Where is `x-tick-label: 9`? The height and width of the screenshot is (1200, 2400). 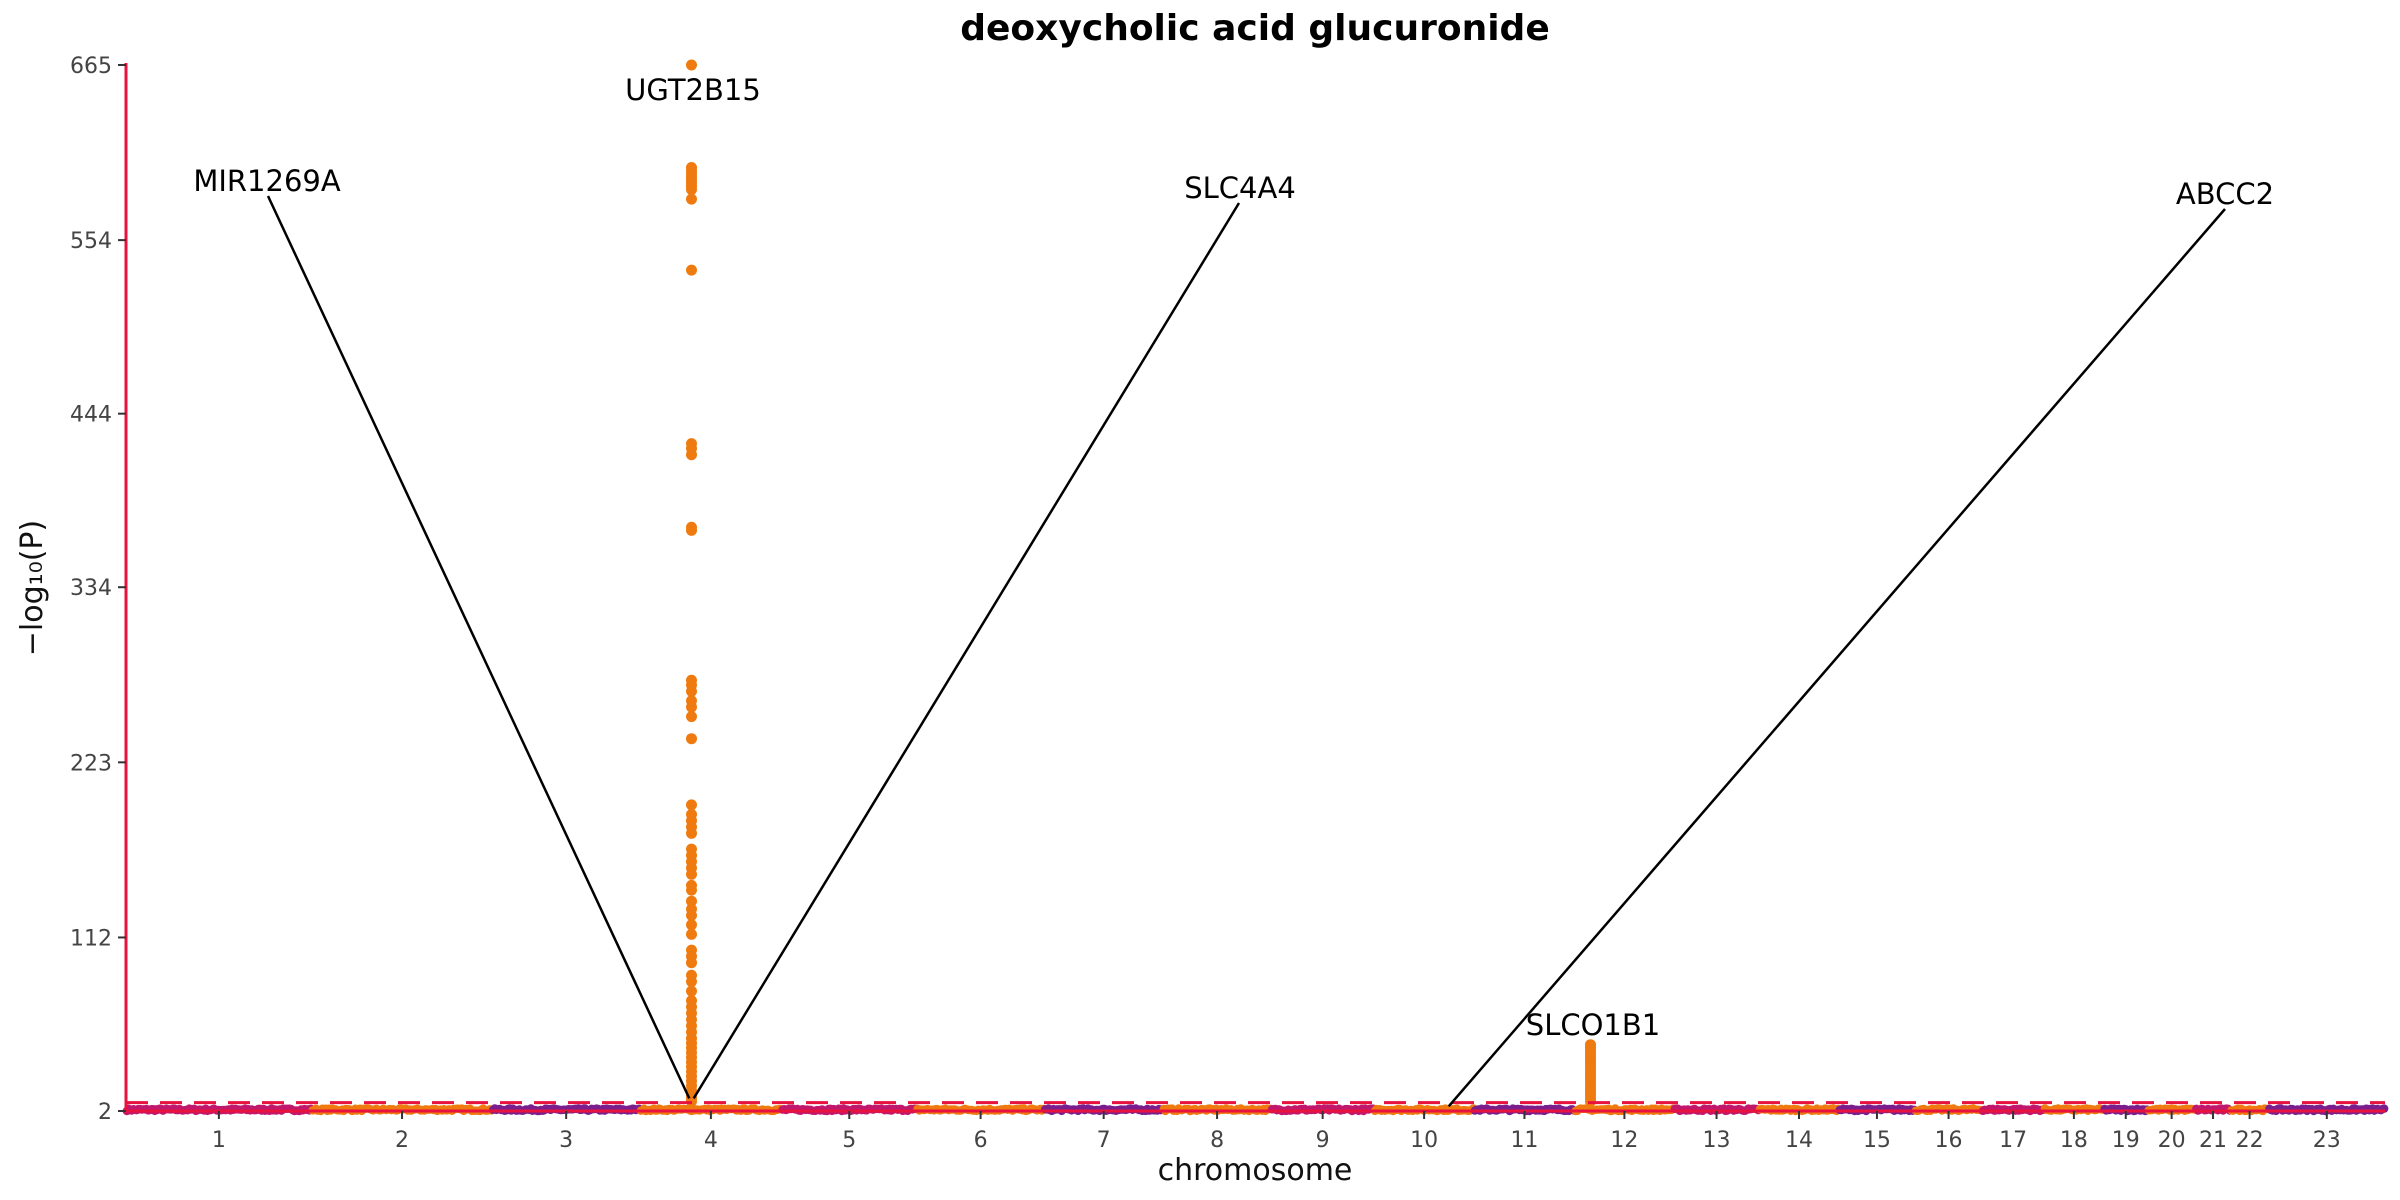
x-tick-label: 9 is located at coordinates (1323, 1140).